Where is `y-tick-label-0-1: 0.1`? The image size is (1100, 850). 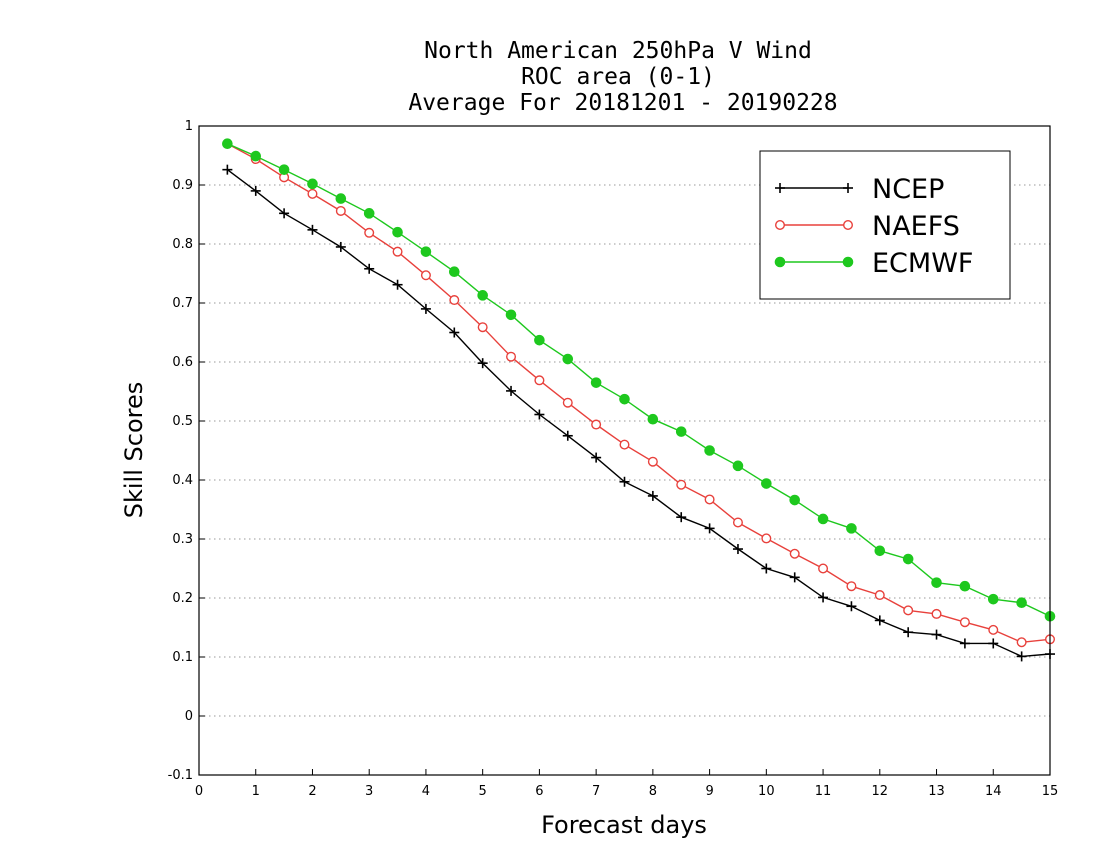
y-tick-label-0-1: 0.1 is located at coordinates (182, 657).